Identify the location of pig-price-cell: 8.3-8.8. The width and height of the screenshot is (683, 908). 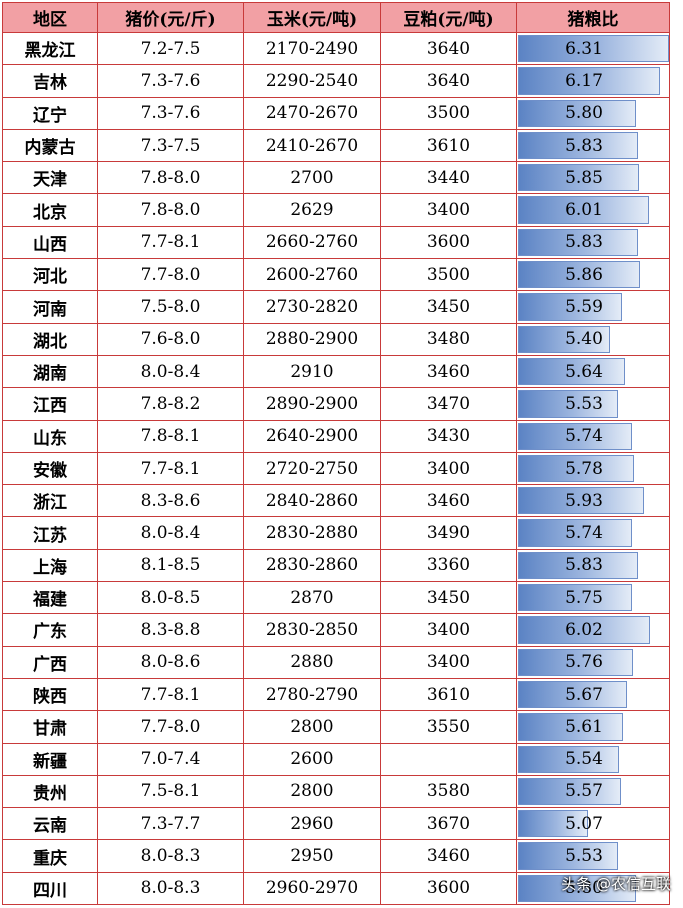
(171, 630).